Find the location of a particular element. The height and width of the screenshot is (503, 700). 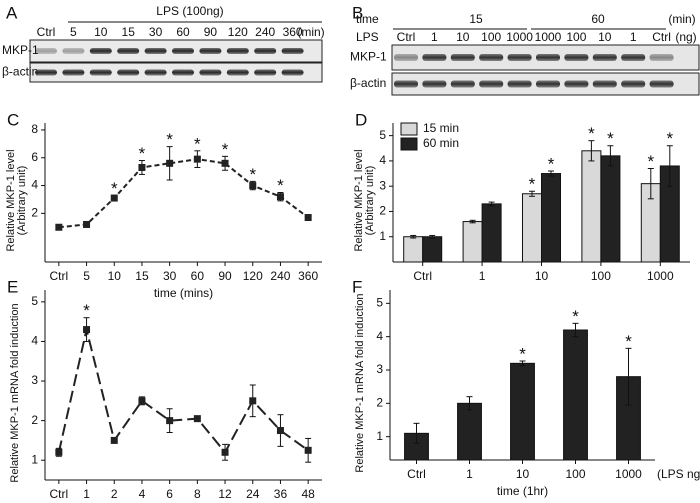

x-tick-label: 6 is located at coordinates (169, 494).